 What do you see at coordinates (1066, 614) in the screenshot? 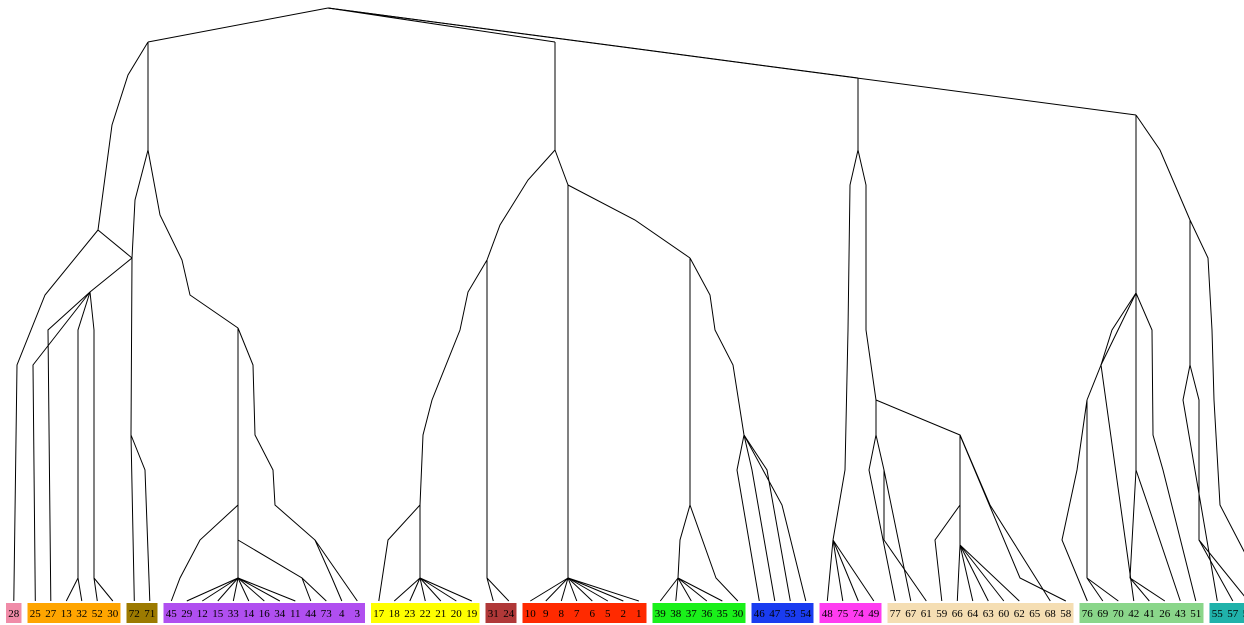
I see `leaf-label: 58` at bounding box center [1066, 614].